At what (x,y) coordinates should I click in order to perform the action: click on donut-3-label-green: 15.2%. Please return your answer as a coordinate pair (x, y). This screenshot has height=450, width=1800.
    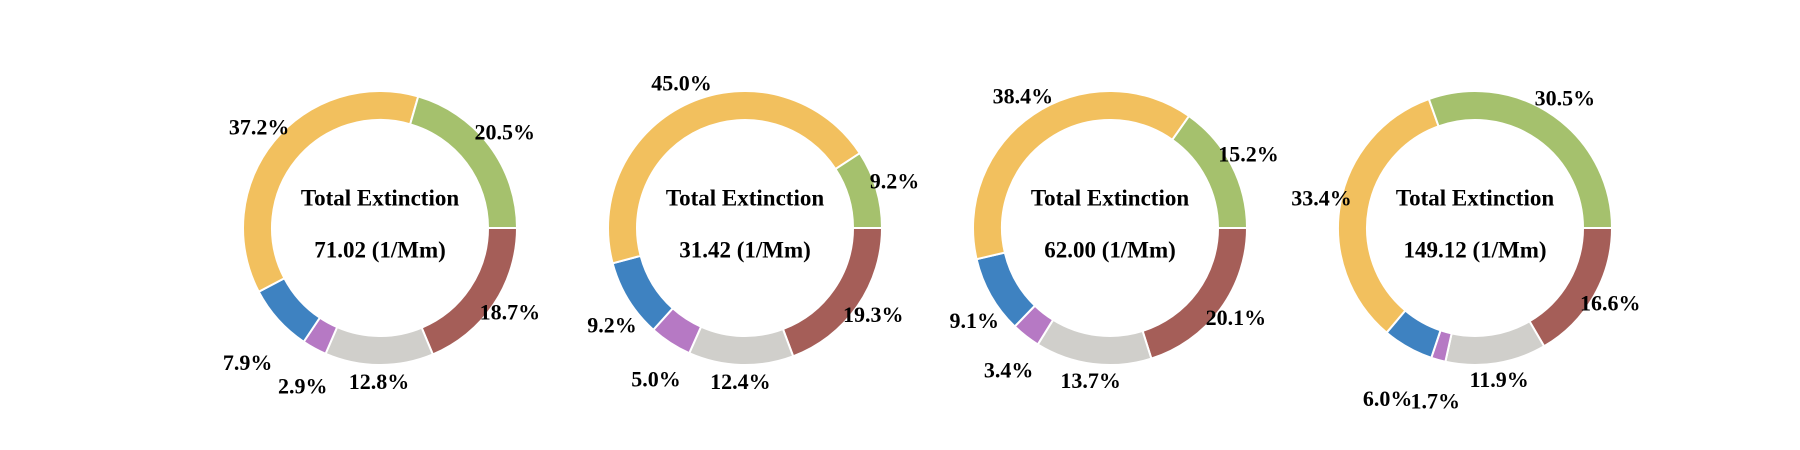
    Looking at the image, I should click on (1248, 153).